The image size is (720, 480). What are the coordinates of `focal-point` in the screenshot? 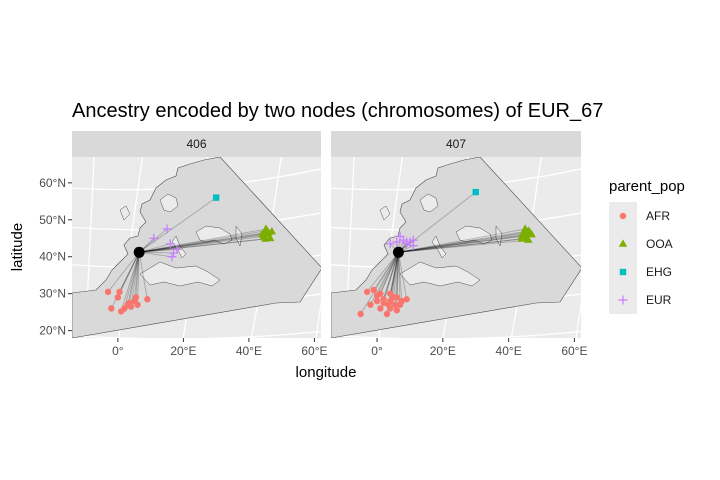 It's located at (139, 252).